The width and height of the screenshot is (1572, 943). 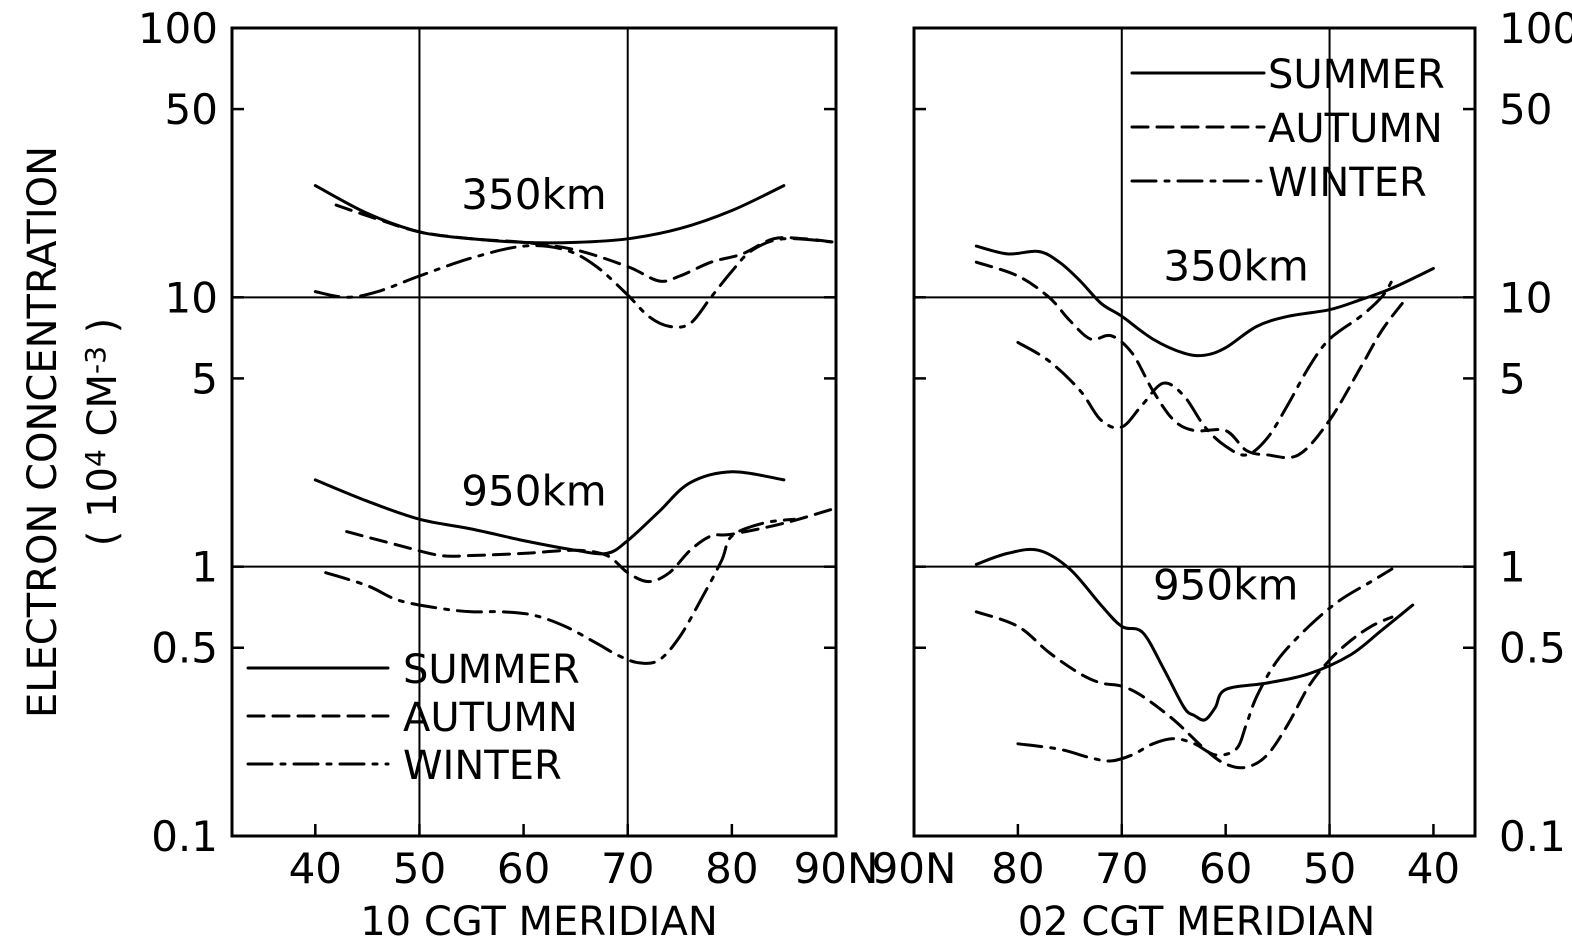 I want to click on y-axis-title-line2: ( 104 CM-3 ), so click(x=102, y=432).